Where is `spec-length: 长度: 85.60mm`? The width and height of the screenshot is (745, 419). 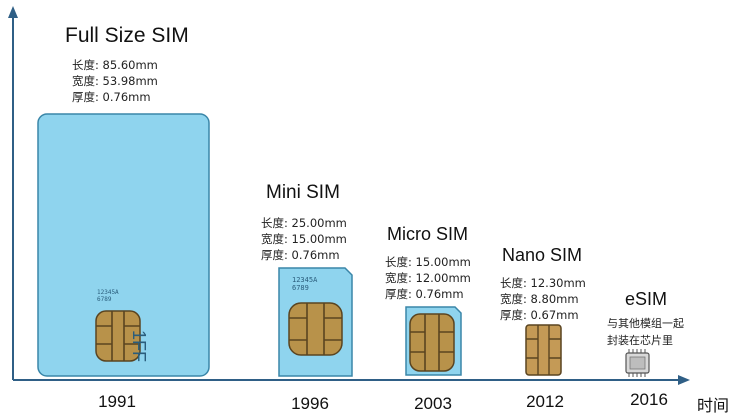
spec-length: 长度: 85.60mm is located at coordinates (115, 65).